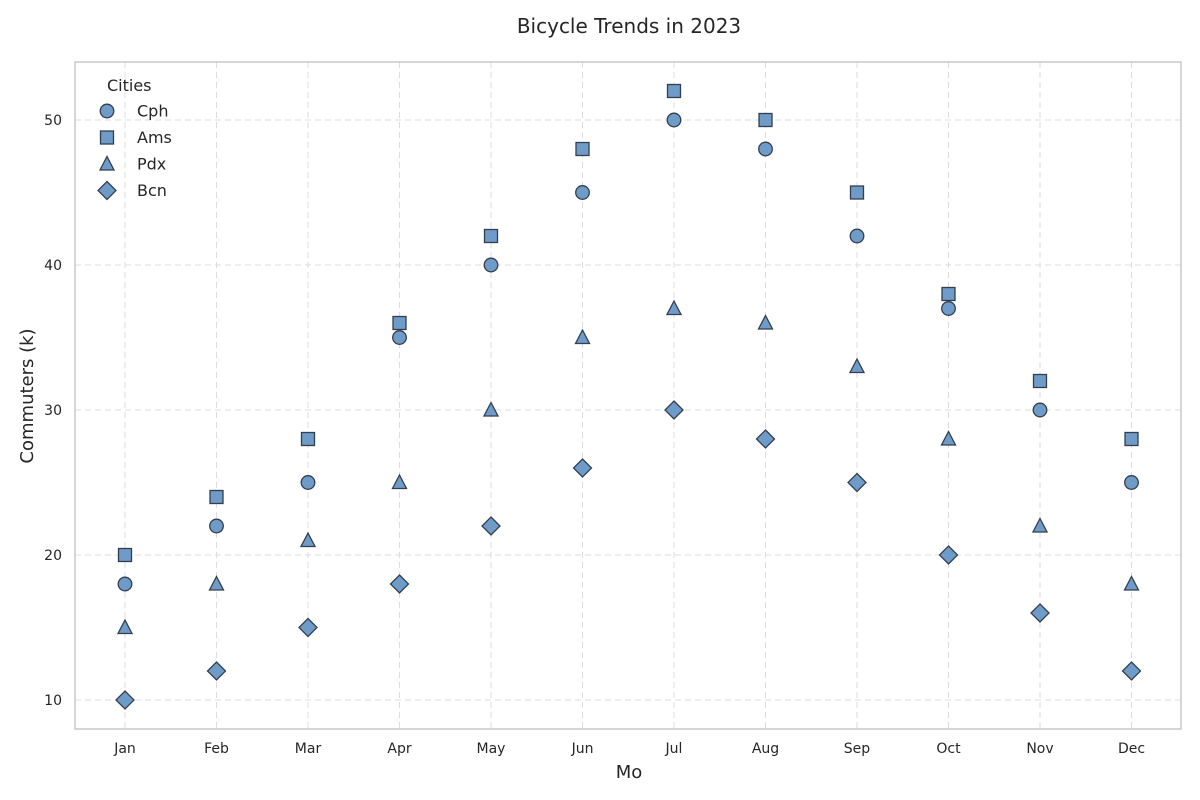 The image size is (1200, 800). I want to click on legend-label-ams: Ams, so click(154, 137).